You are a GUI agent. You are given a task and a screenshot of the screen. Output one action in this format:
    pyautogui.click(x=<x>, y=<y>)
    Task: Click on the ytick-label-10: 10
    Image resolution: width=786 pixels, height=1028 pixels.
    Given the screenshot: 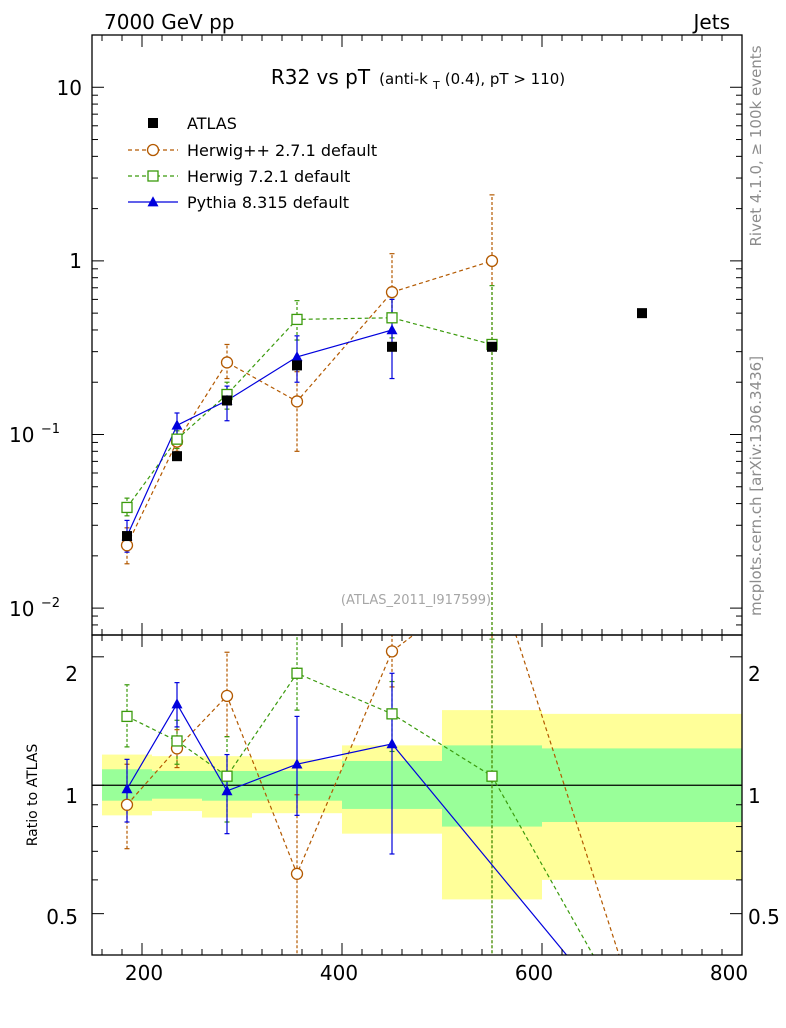 What is the action you would take?
    pyautogui.click(x=69, y=88)
    